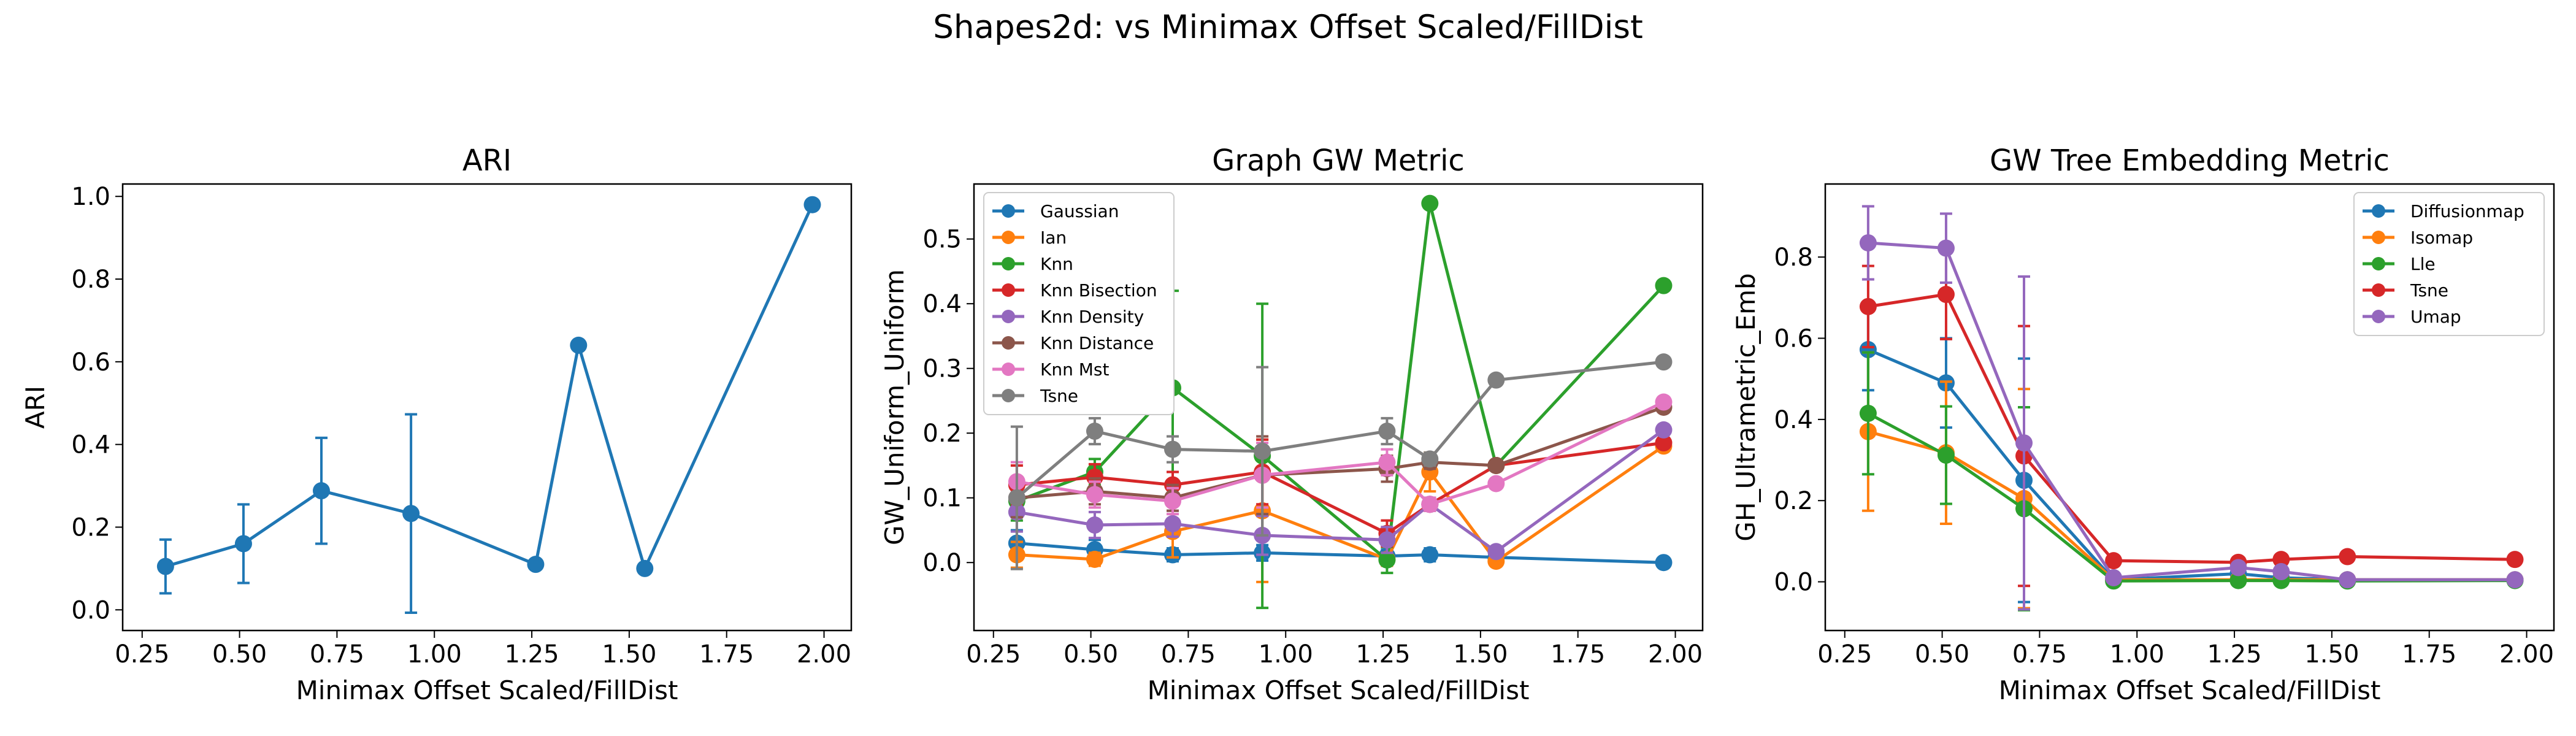 The width and height of the screenshot is (2576, 736). I want to click on legend-label: Knn Distance, so click(1097, 343).